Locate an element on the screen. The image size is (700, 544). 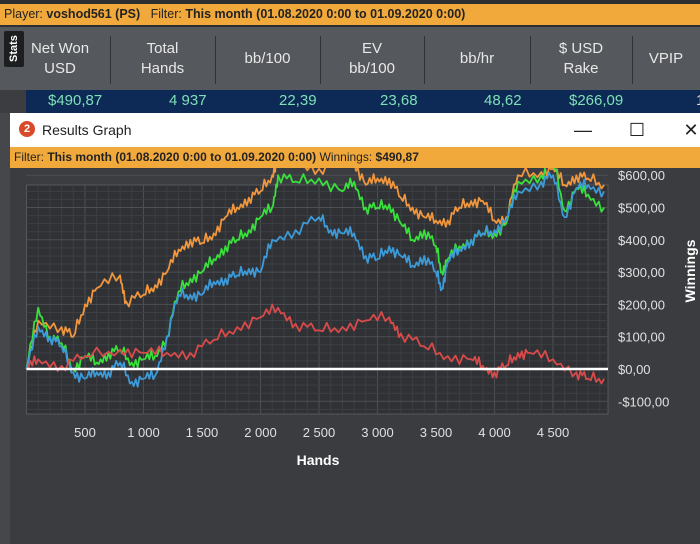
net-won-value: $490,87 is located at coordinates (75, 100).